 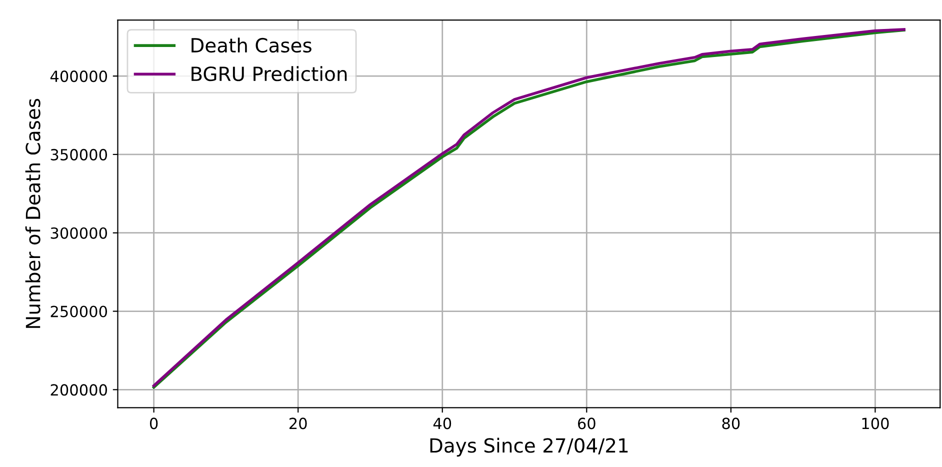 I want to click on x-tick-label: 0, so click(x=154, y=424).